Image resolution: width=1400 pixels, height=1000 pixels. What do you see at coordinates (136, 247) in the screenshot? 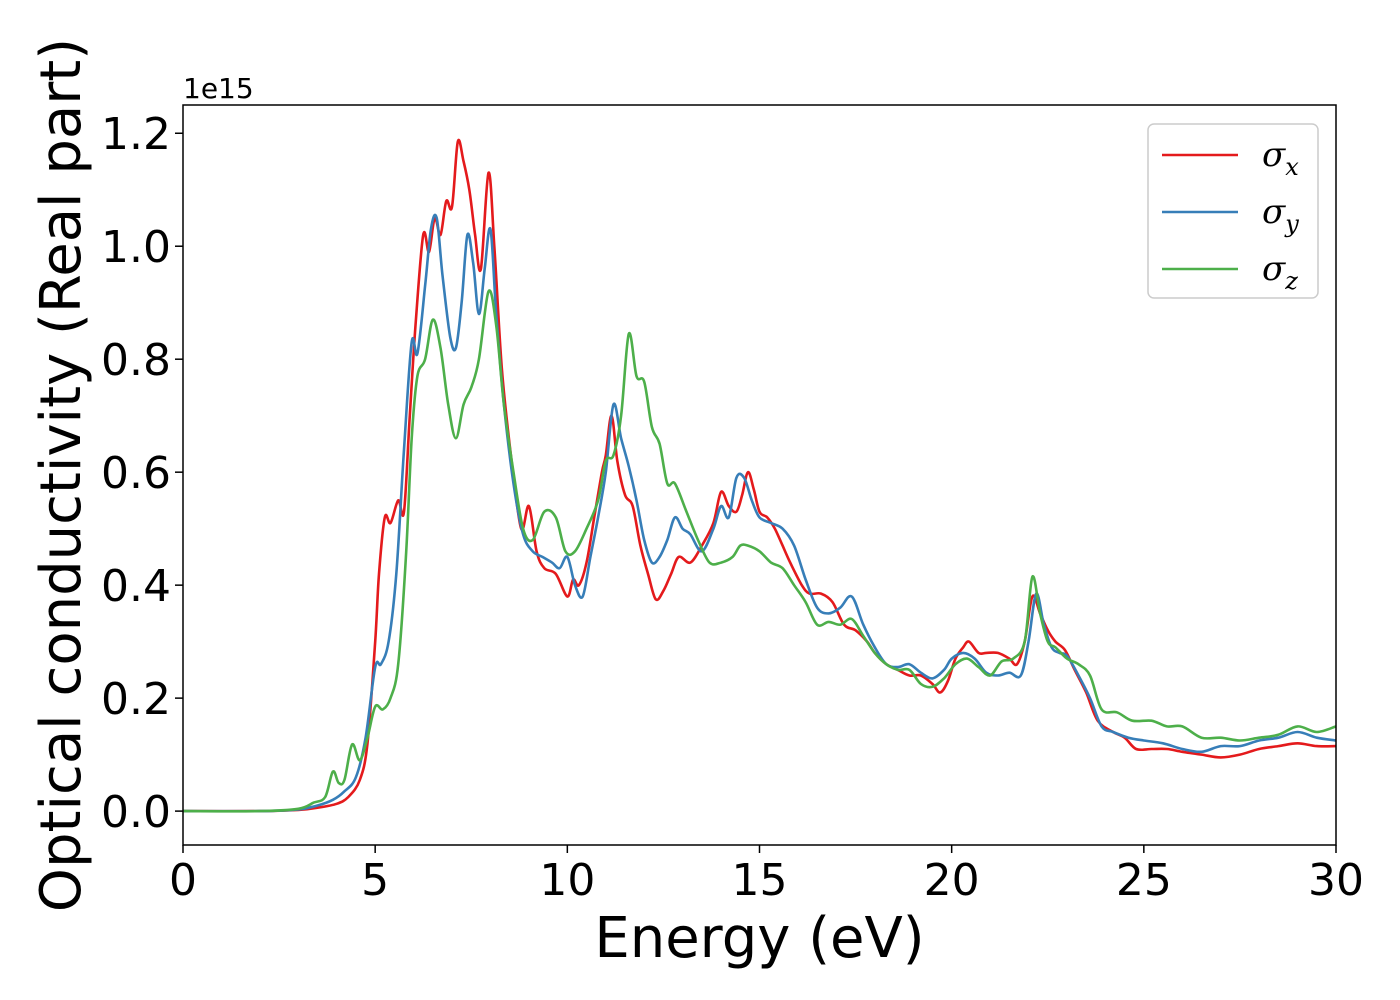
I see `y-tick-label: 1.0` at bounding box center [136, 247].